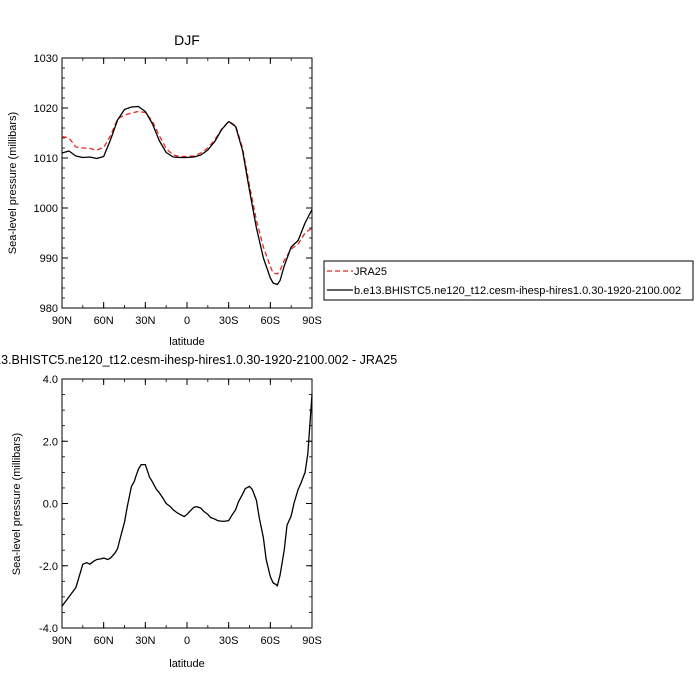 Image resolution: width=700 pixels, height=700 pixels. I want to click on series-line-model, so click(187, 195).